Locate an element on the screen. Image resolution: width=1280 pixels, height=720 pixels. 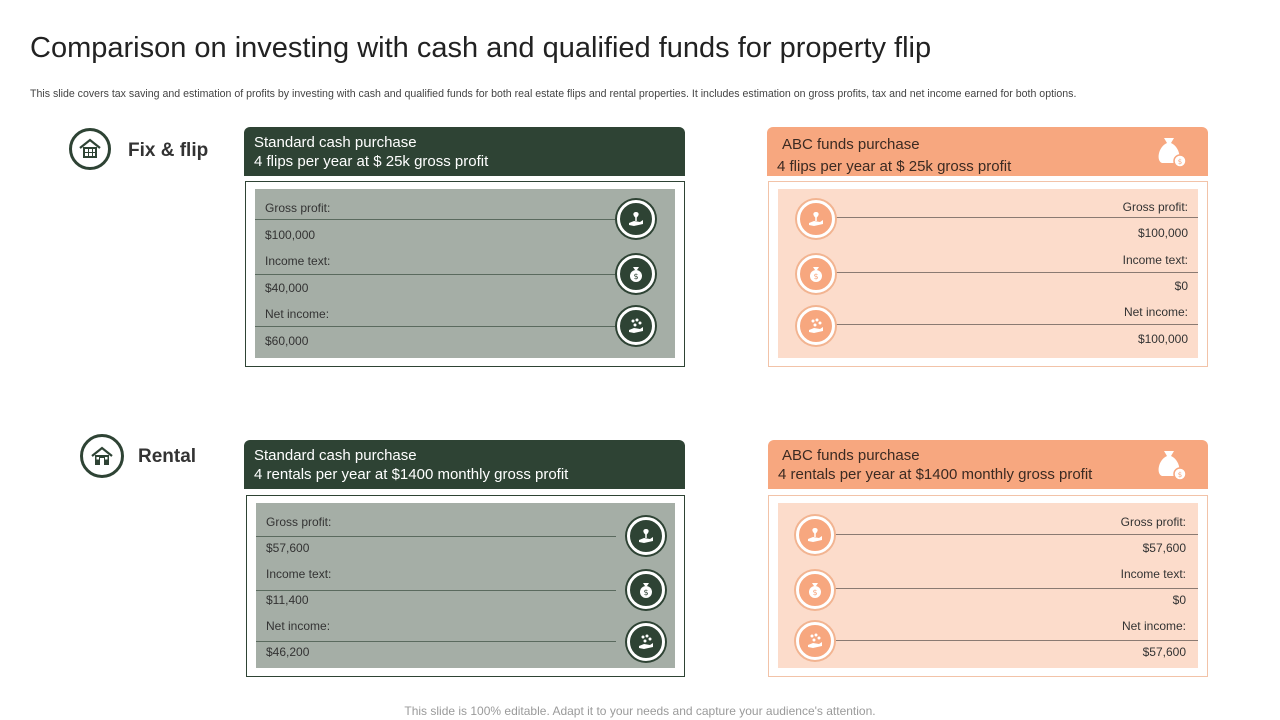
row-value: $46,200 is located at coordinates (288, 652).